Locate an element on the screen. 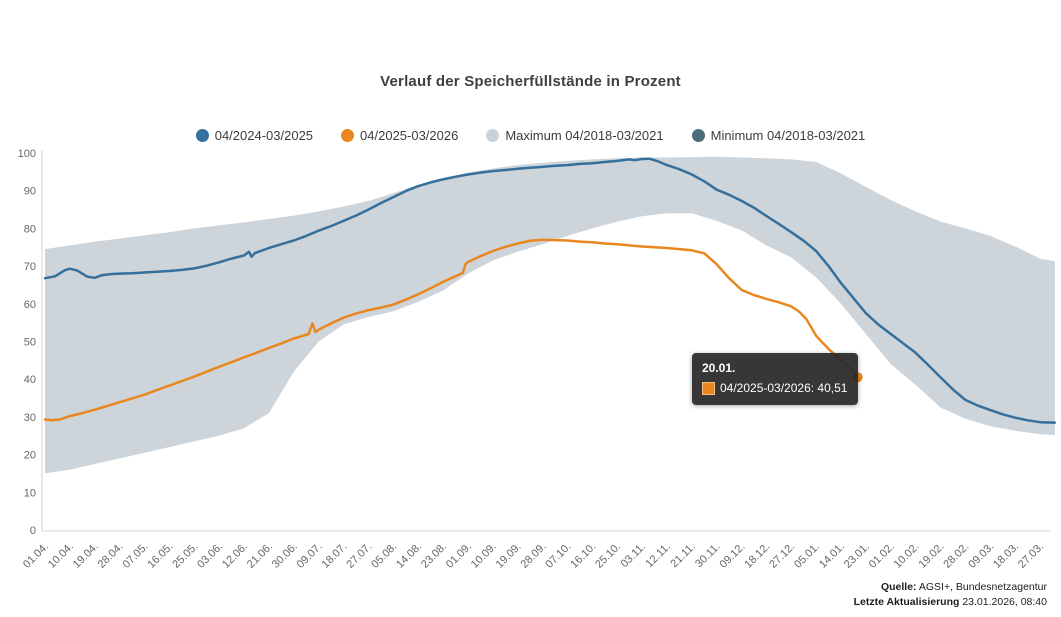 Image resolution: width=1061 pixels, height=617 pixels. legend-item-2: 04/2025-03/2026 is located at coordinates (399, 135).